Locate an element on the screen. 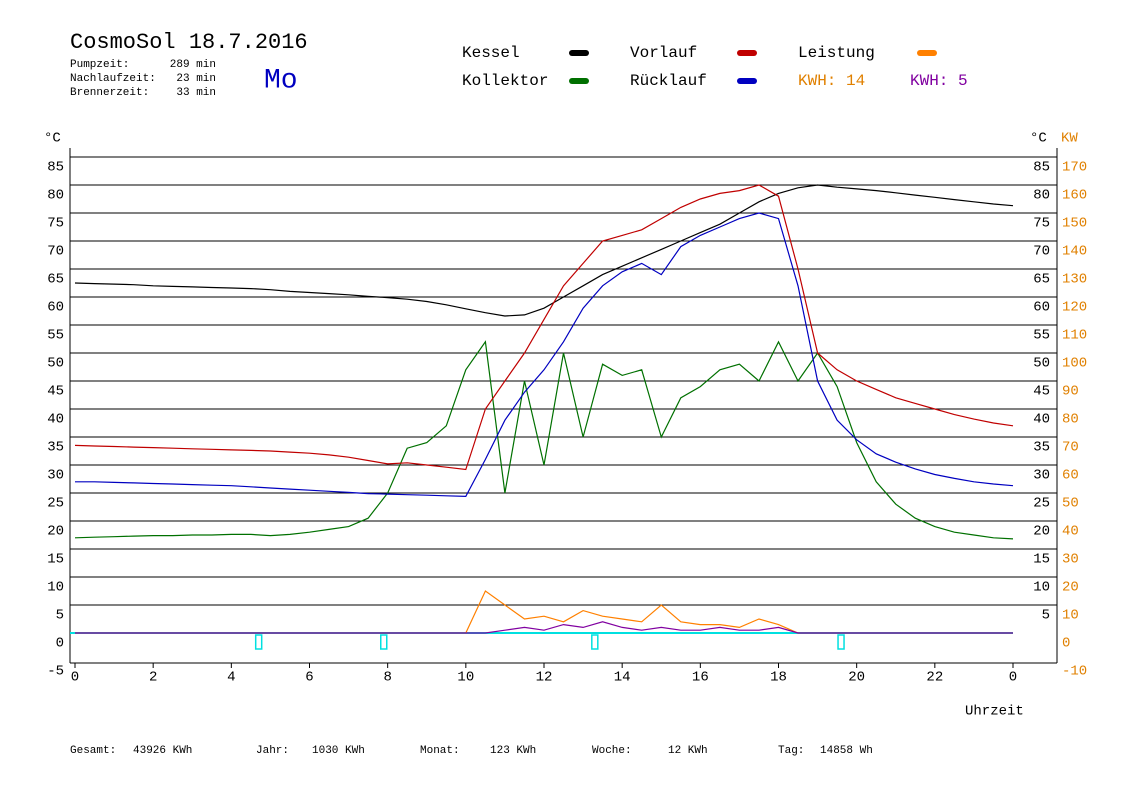 The image size is (1148, 812). y-tick-label: 15 is located at coordinates (55, 560).